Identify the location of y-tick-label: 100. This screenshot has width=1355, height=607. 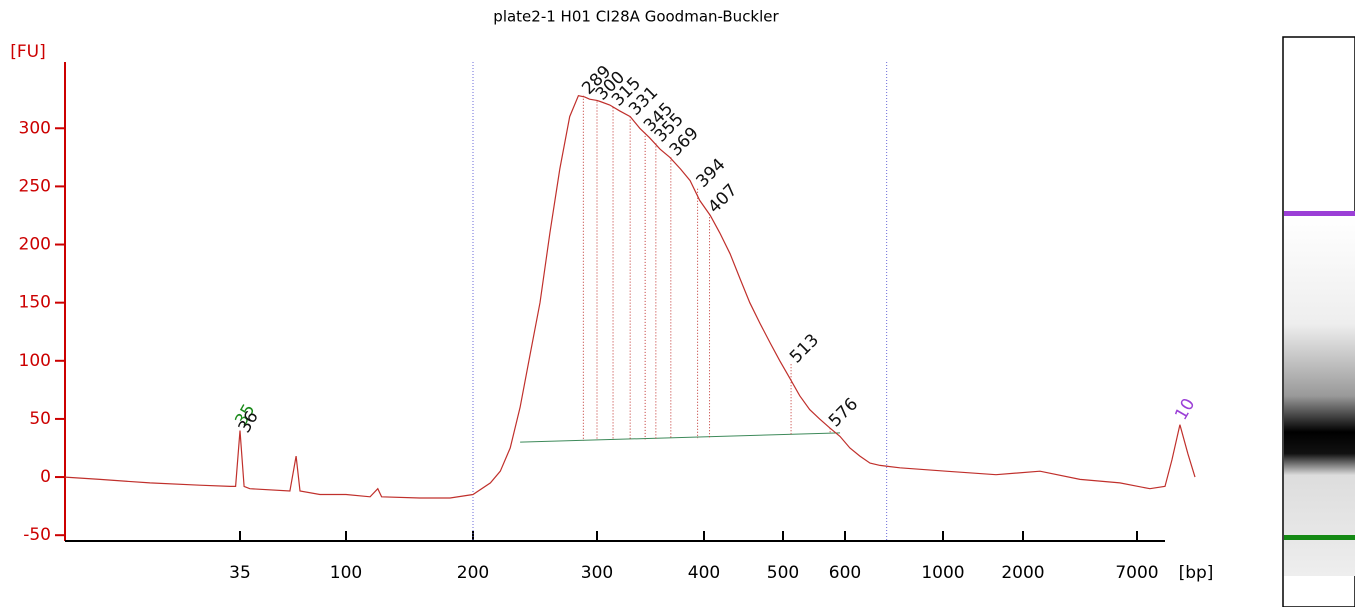
(35, 361).